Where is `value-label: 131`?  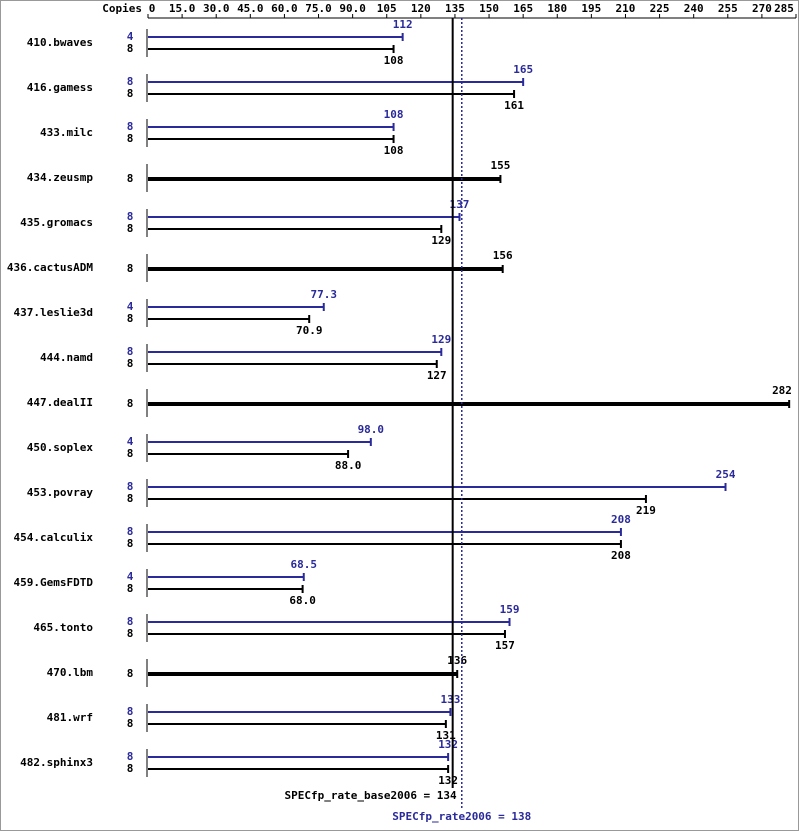
value-label: 131 is located at coordinates (446, 735).